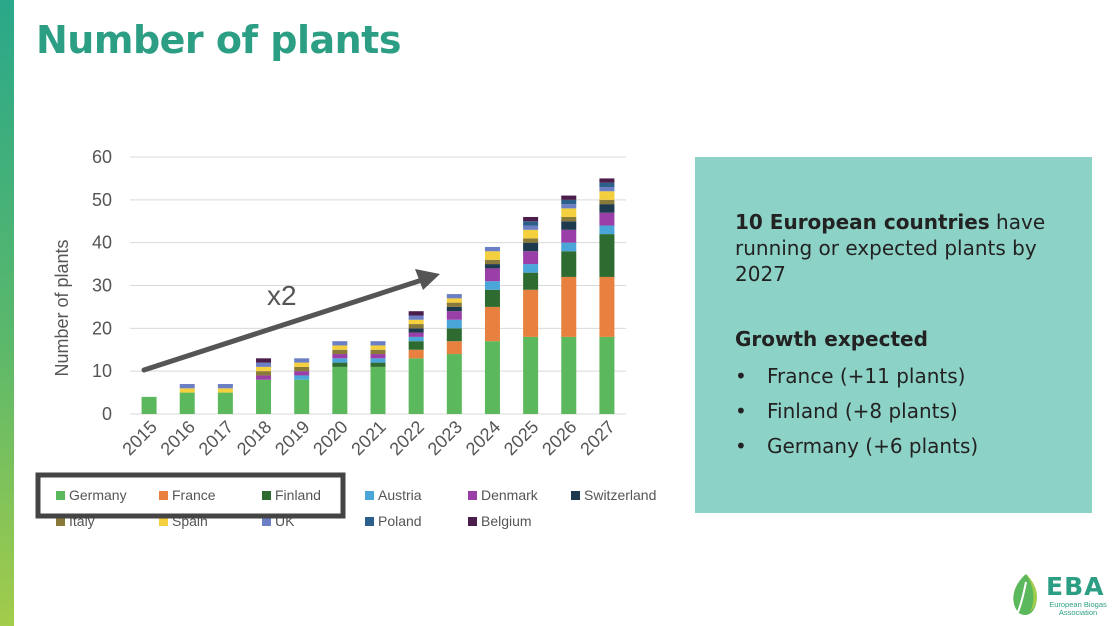 This screenshot has width=1120, height=626. What do you see at coordinates (831, 339) in the screenshot?
I see `growth-title: Growth expected` at bounding box center [831, 339].